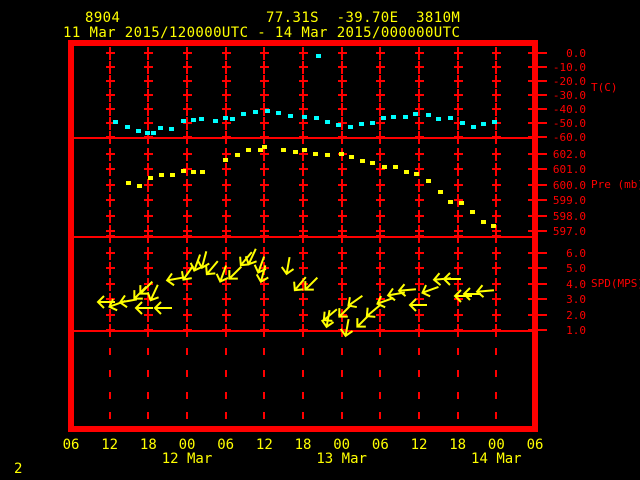  Describe the element at coordinates (148, 445) in the screenshot. I see `hour-label: 18` at that location.